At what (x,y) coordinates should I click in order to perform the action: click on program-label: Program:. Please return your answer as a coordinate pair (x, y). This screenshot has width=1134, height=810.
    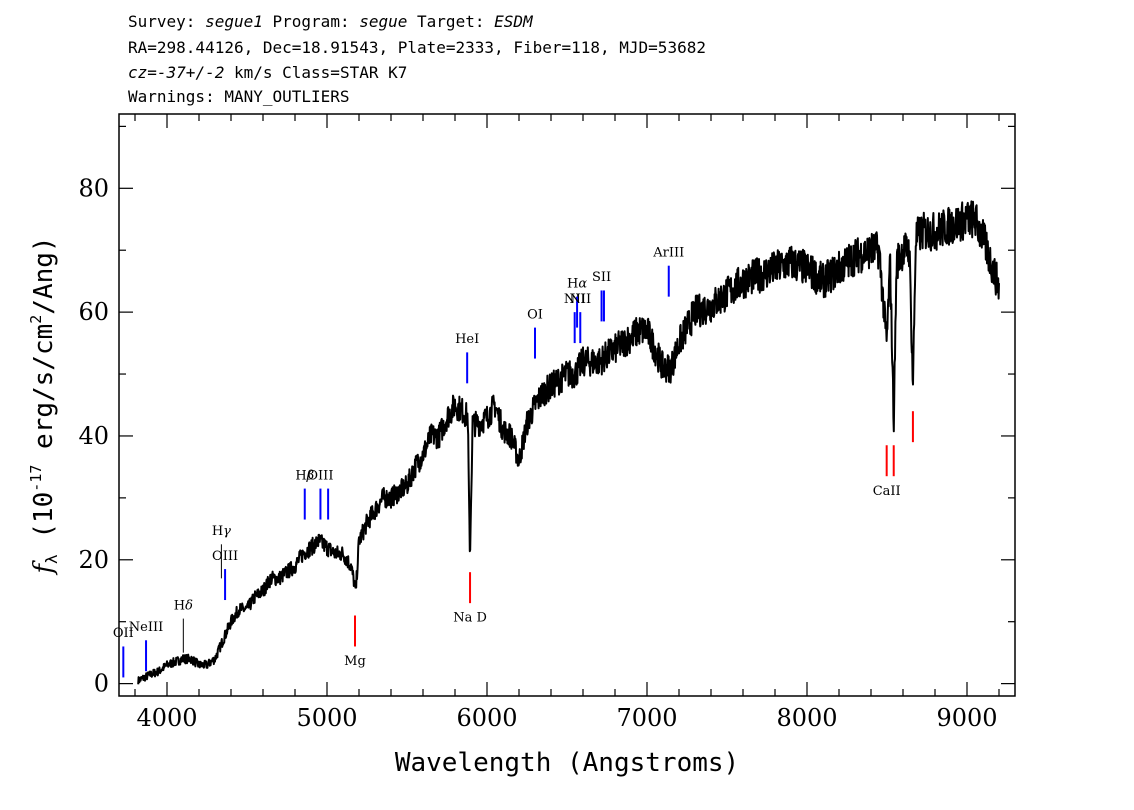
    Looking at the image, I should click on (311, 21).